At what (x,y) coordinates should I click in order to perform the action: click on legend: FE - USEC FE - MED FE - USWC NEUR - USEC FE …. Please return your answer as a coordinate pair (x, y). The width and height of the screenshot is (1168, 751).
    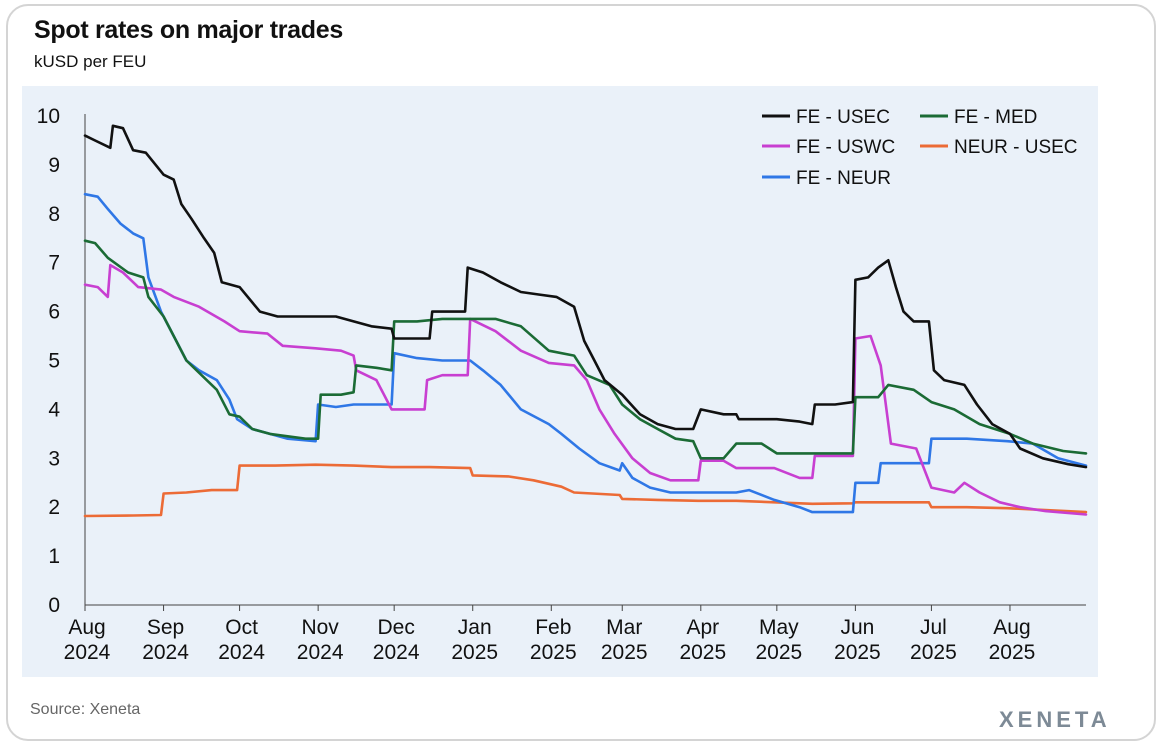
    Looking at the image, I should click on (920, 148).